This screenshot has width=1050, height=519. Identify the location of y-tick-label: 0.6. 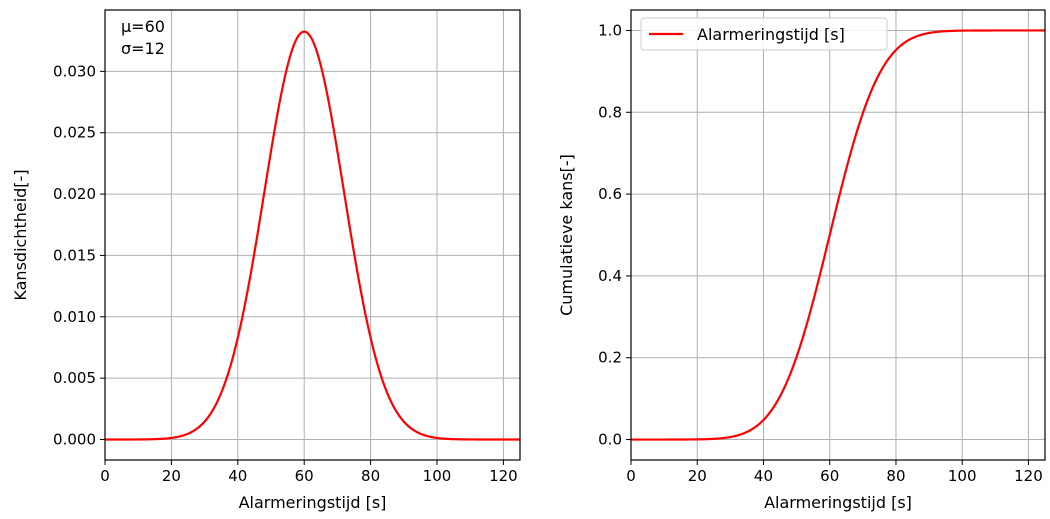
(610, 194).